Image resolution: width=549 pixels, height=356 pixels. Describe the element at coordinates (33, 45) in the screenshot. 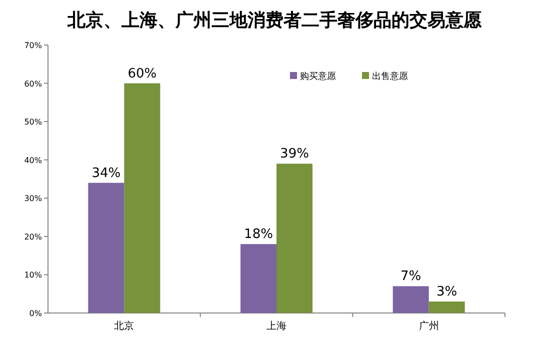

I see `y-tick-label: 70%` at that location.